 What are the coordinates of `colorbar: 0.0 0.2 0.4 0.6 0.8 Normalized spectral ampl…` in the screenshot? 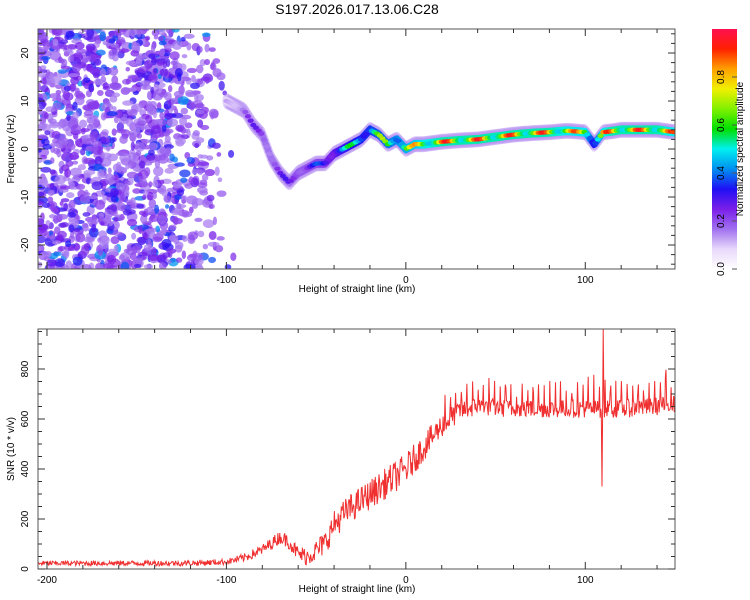 It's located at (729, 152).